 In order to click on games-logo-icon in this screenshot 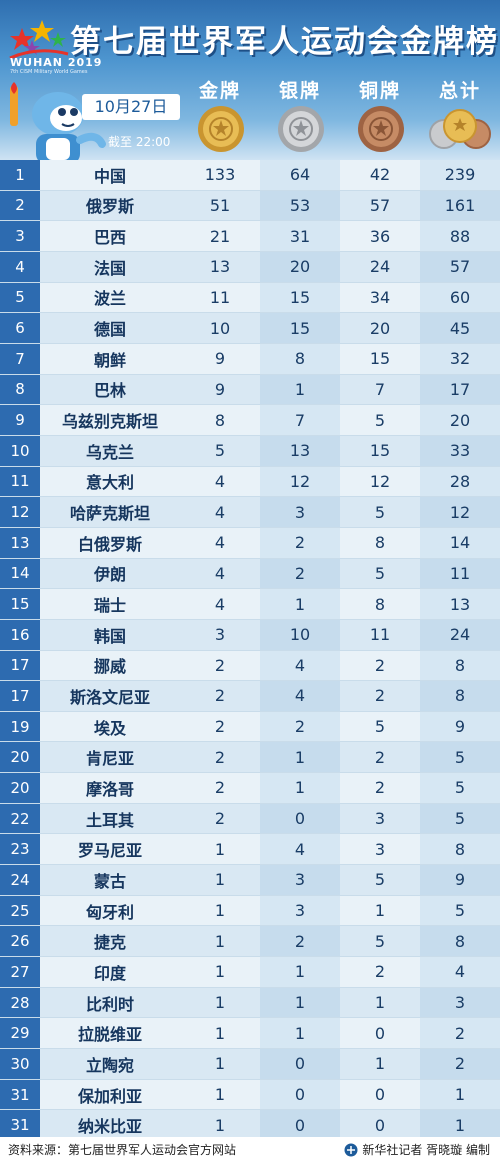, I will do `click(39, 40)`.